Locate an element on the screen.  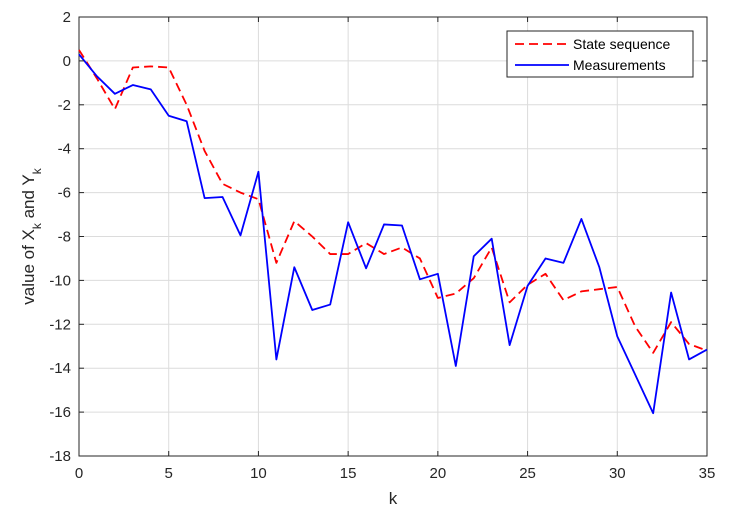
legend: State sequence Measurements is located at coordinates (600, 54).